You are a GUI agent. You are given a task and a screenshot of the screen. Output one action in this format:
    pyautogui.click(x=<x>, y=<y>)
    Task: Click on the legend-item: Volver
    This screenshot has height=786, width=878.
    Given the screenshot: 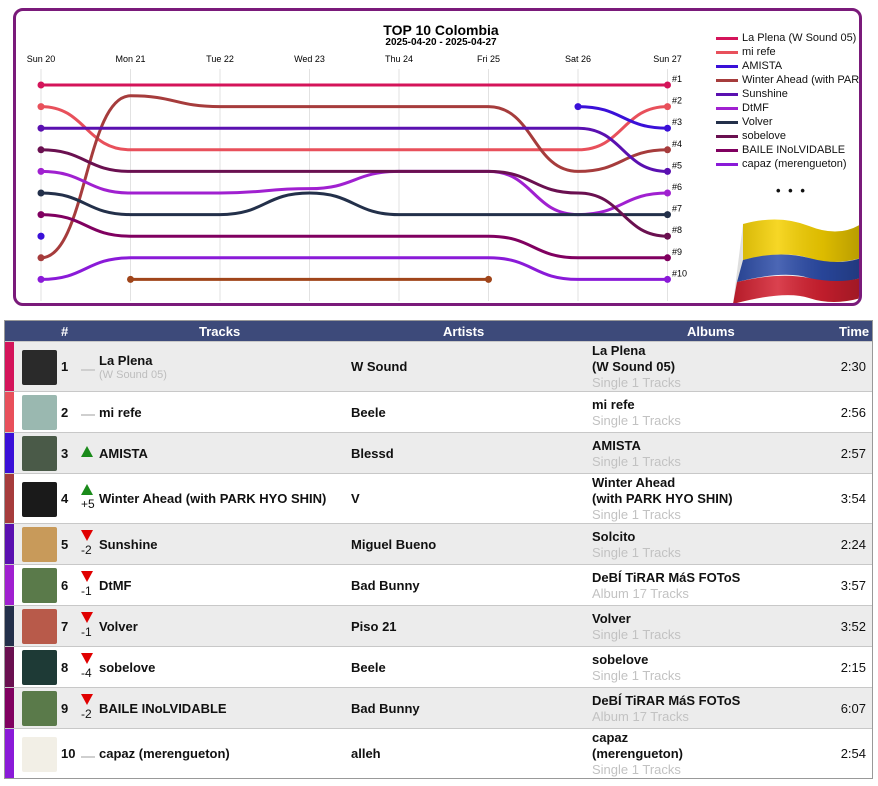 What is the action you would take?
    pyautogui.click(x=787, y=122)
    